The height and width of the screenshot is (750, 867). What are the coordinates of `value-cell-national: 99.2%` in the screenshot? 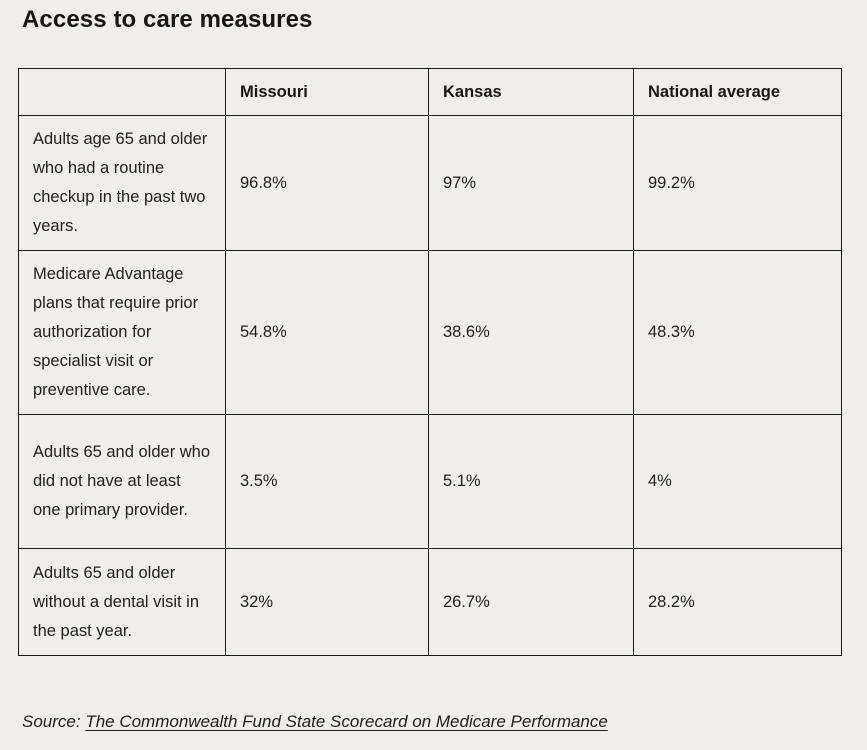 It's located at (737, 183).